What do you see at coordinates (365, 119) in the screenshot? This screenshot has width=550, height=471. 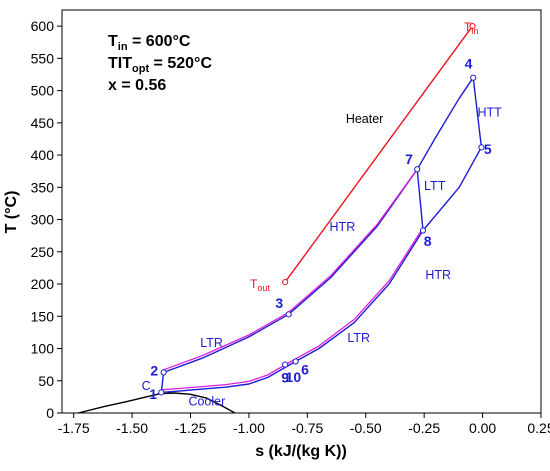 I see `component-label: Heater` at bounding box center [365, 119].